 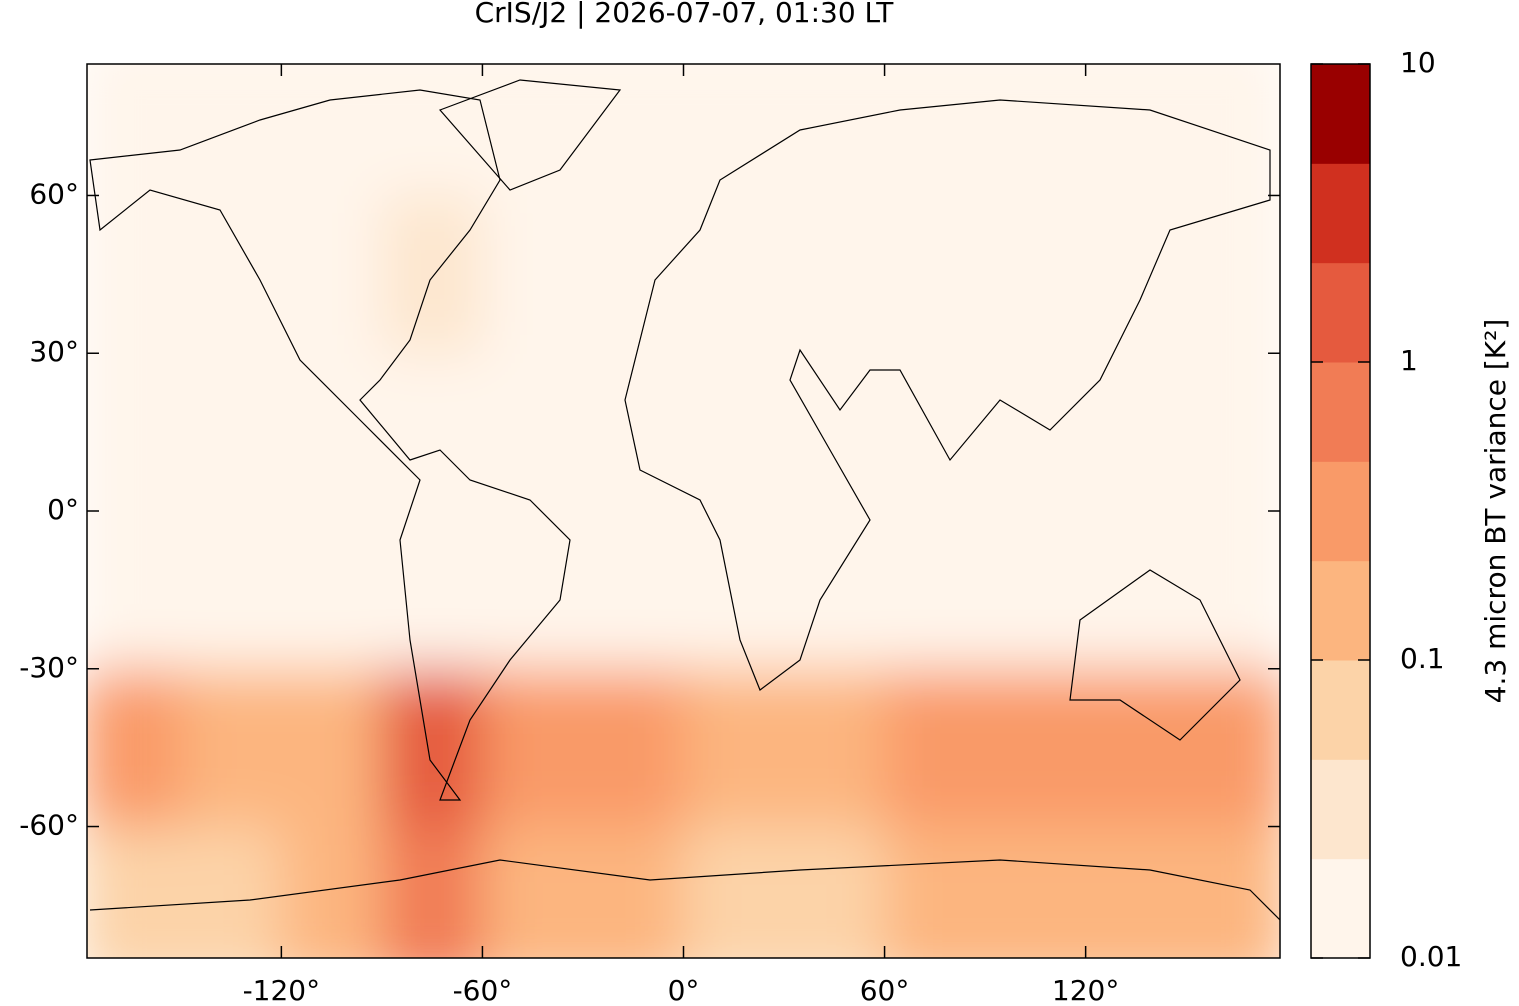 I want to click on colorbar, so click(x=1340, y=511).